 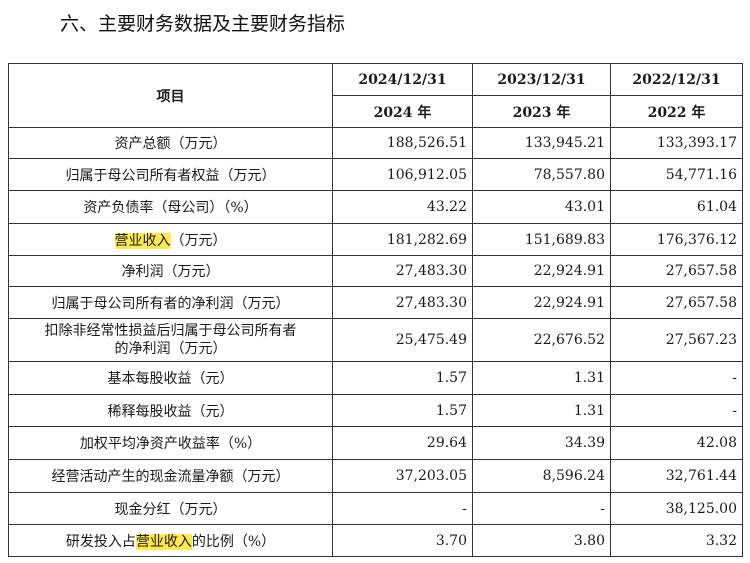 What do you see at coordinates (541, 239) in the screenshot?
I see `cell-value: 151,689.83` at bounding box center [541, 239].